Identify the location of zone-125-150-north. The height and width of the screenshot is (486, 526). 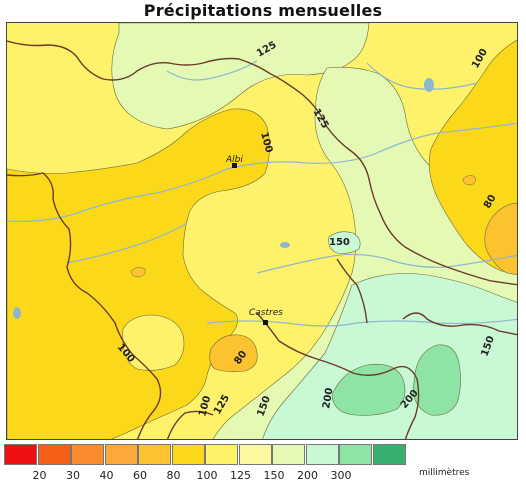
(240, 76).